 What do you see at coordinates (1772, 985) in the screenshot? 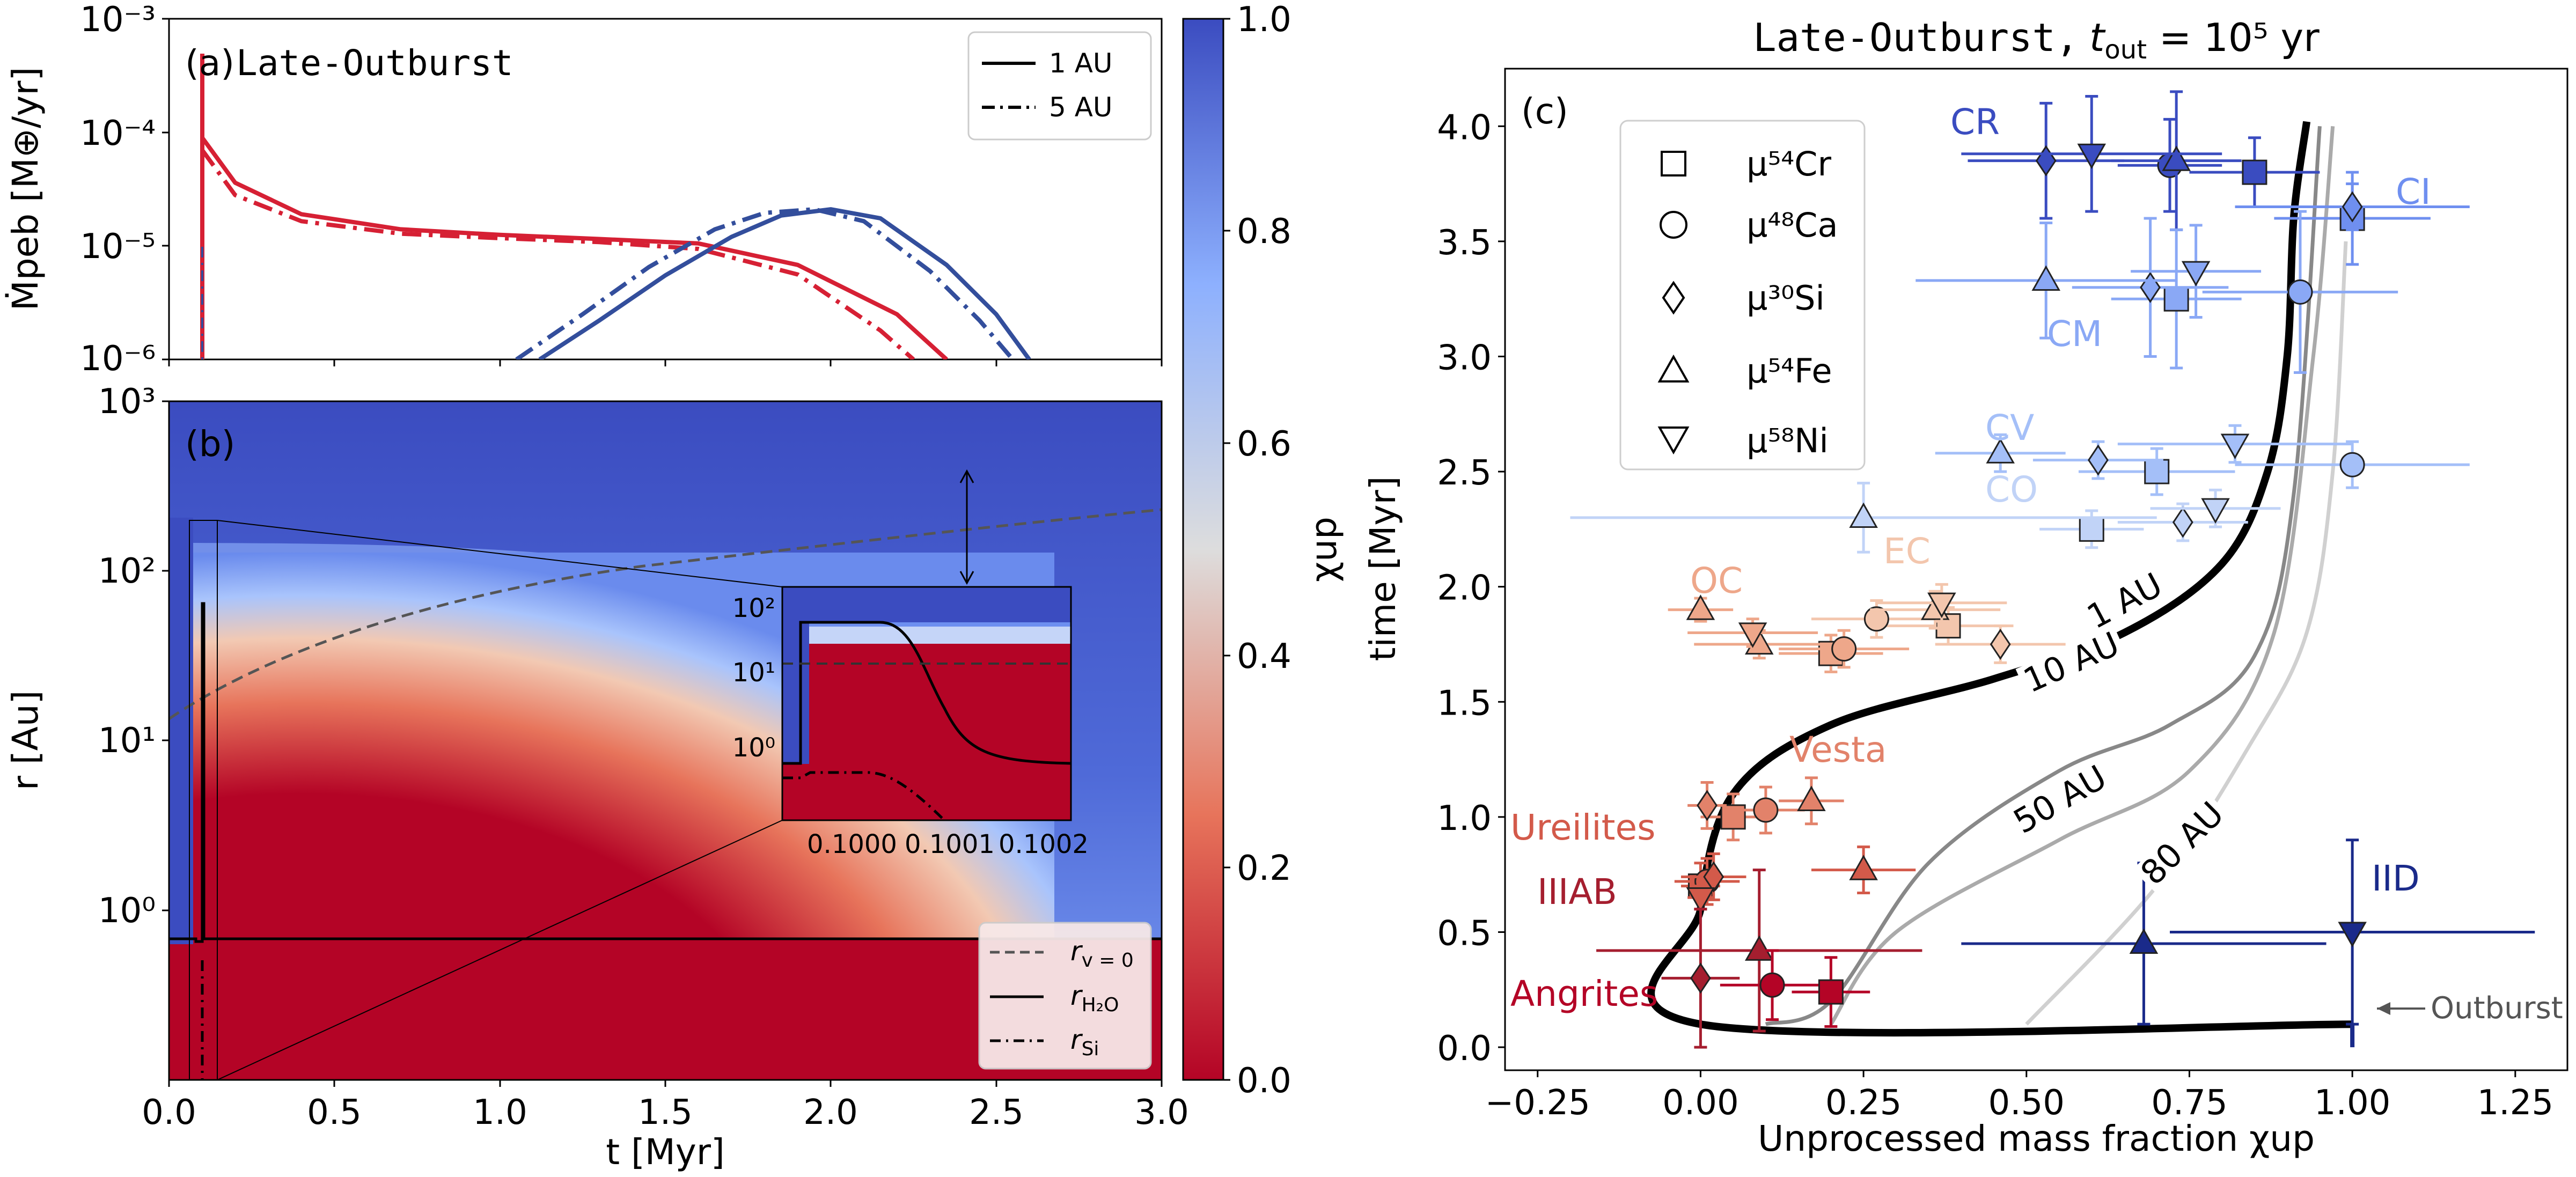
I see `point-angrites-circle` at bounding box center [1772, 985].